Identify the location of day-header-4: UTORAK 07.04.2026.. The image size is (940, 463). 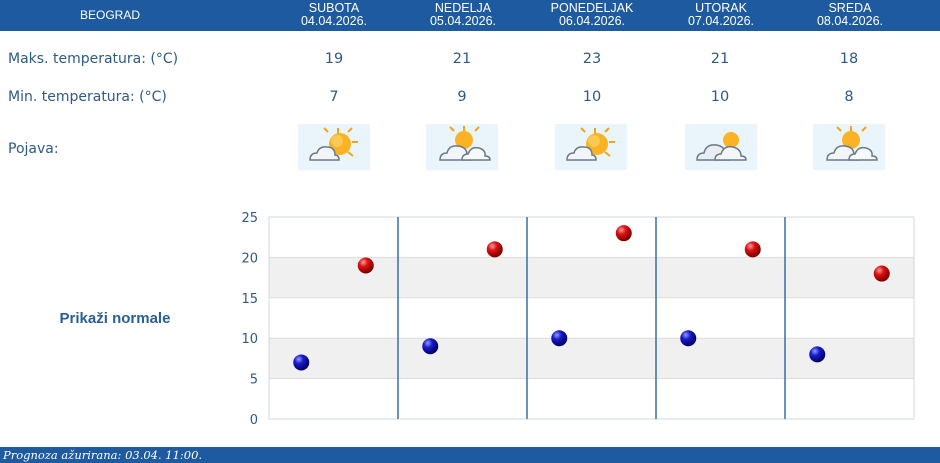
(721, 15).